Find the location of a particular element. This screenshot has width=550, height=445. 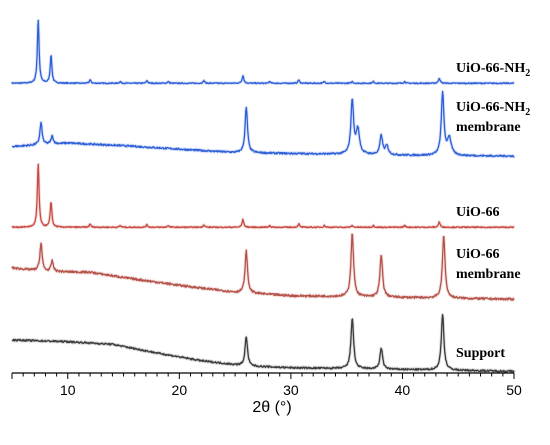

series-label: UiO-66 is located at coordinates (478, 212).